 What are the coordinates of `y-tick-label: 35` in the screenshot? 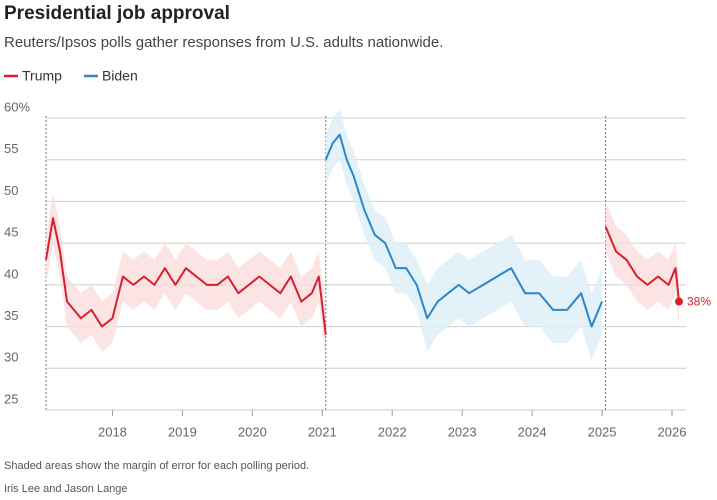 It's located at (11, 315).